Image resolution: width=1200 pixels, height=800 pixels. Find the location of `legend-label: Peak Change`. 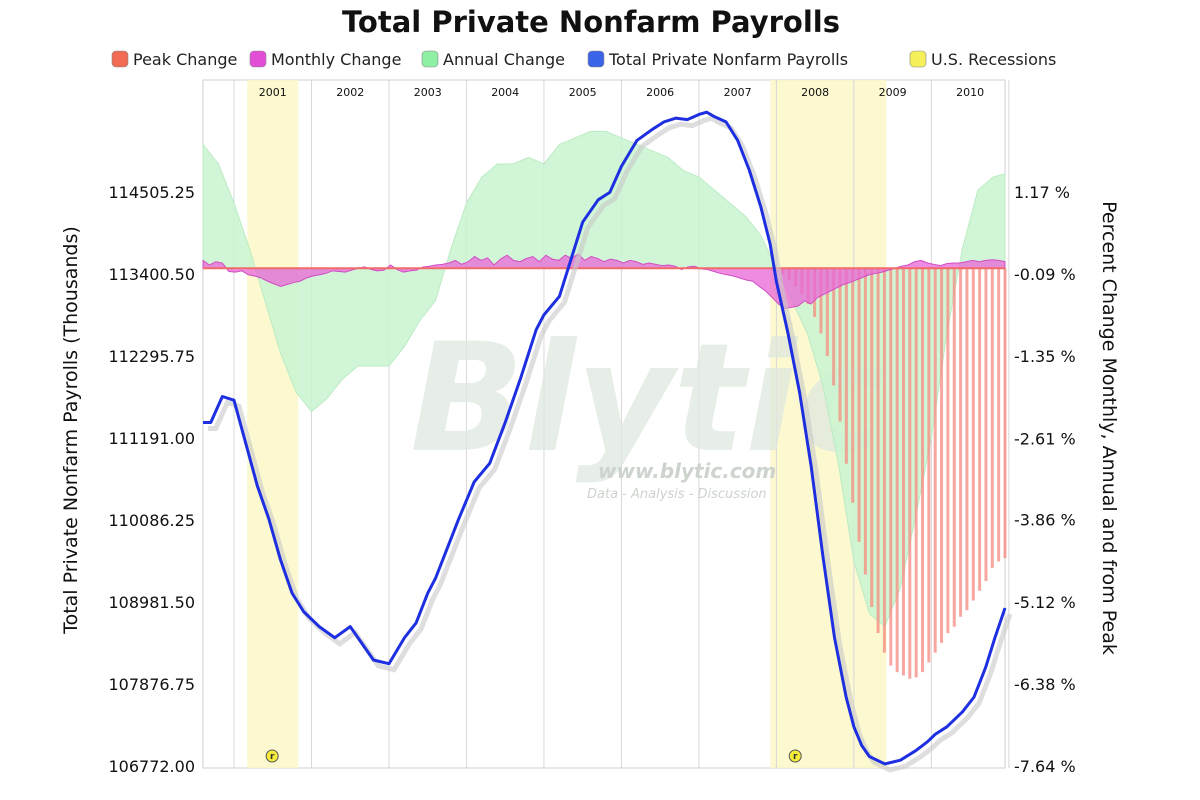

legend-label: Peak Change is located at coordinates (185, 59).